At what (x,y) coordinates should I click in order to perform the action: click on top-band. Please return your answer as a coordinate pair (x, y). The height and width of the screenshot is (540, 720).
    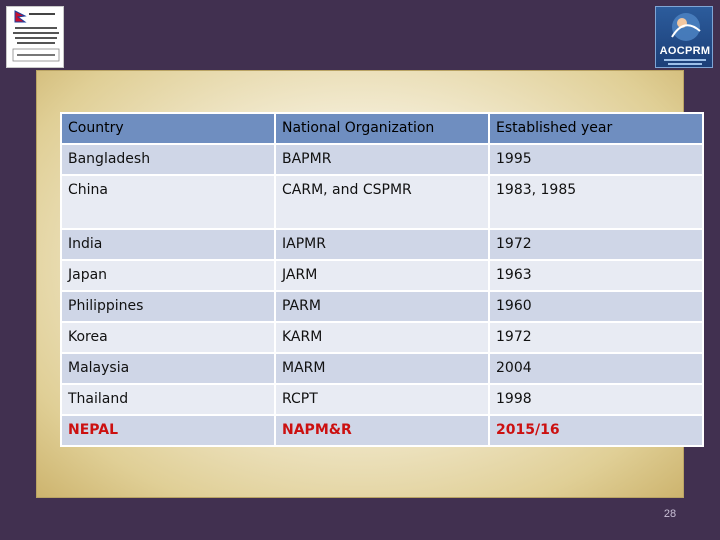
    Looking at the image, I should click on (360, 36).